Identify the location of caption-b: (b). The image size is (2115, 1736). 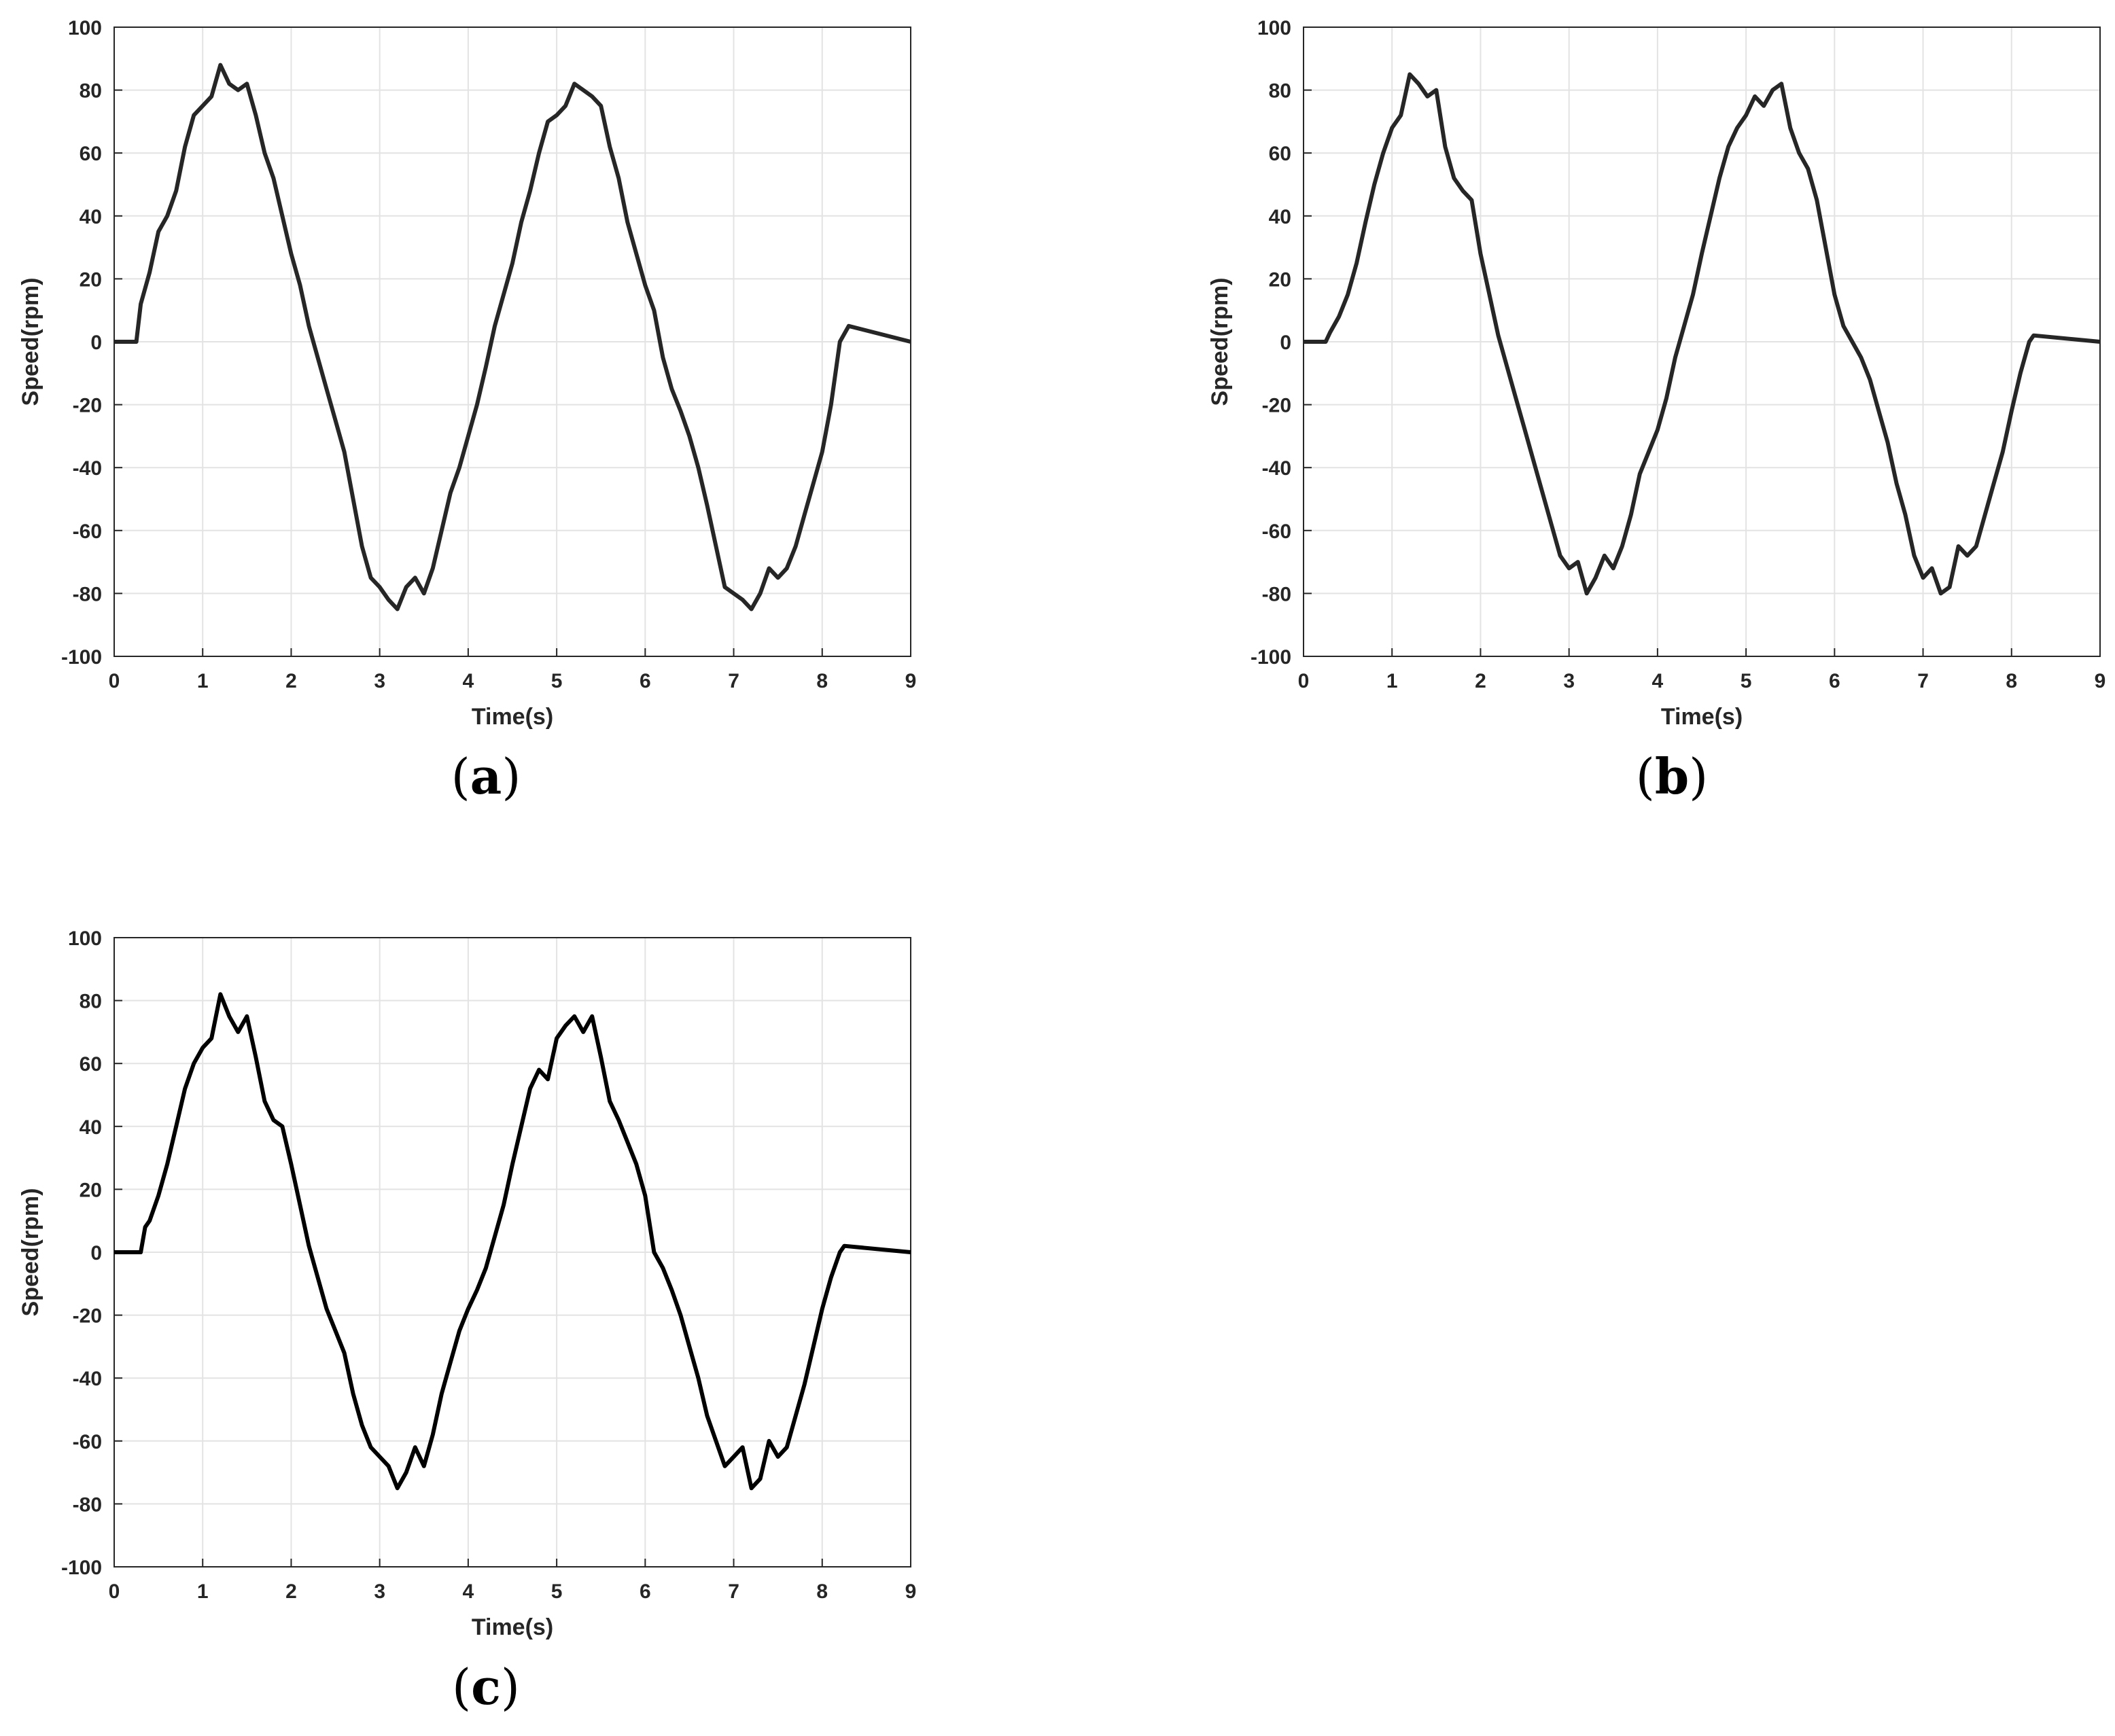
(1672, 776).